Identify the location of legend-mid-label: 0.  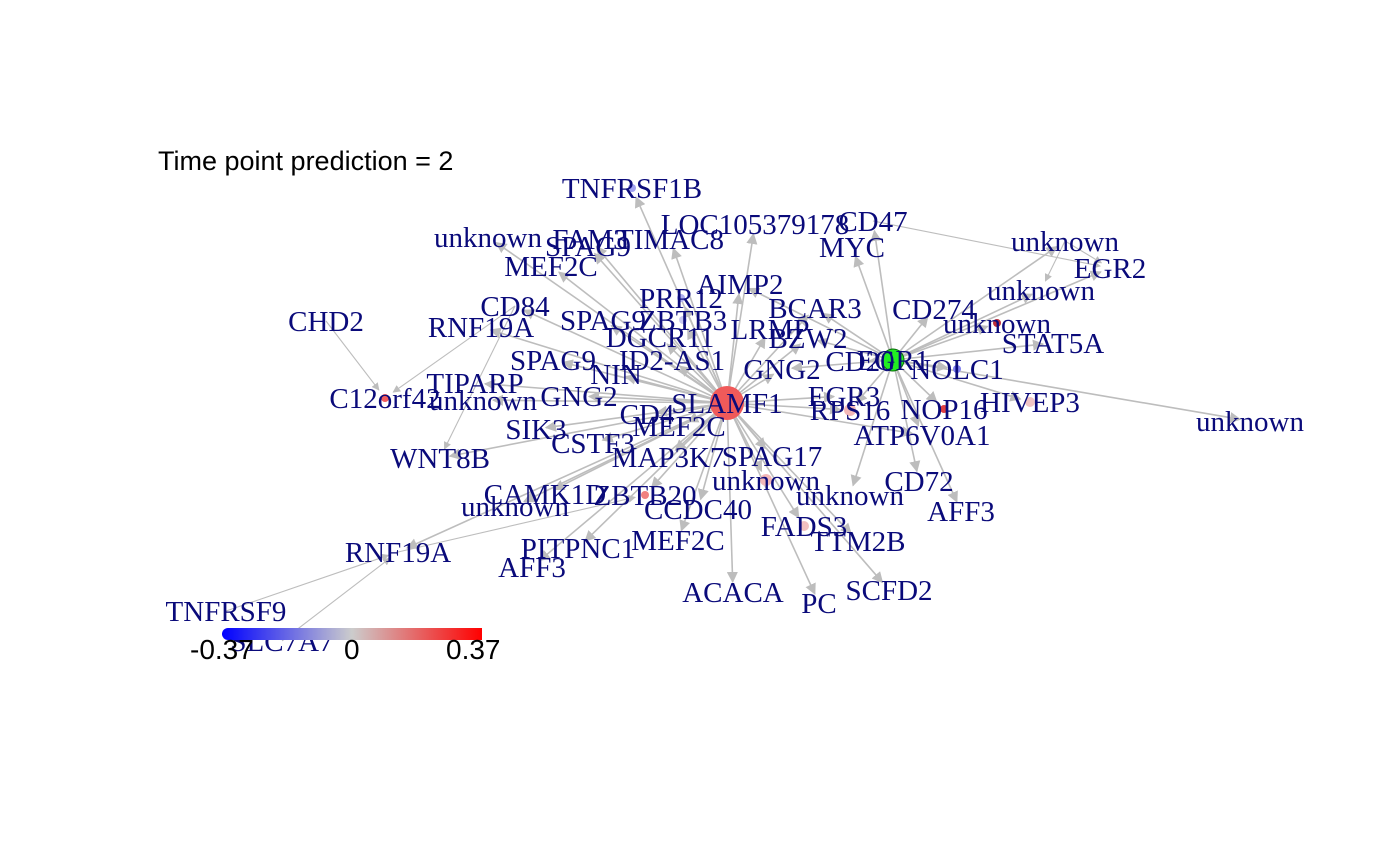
(352, 649).